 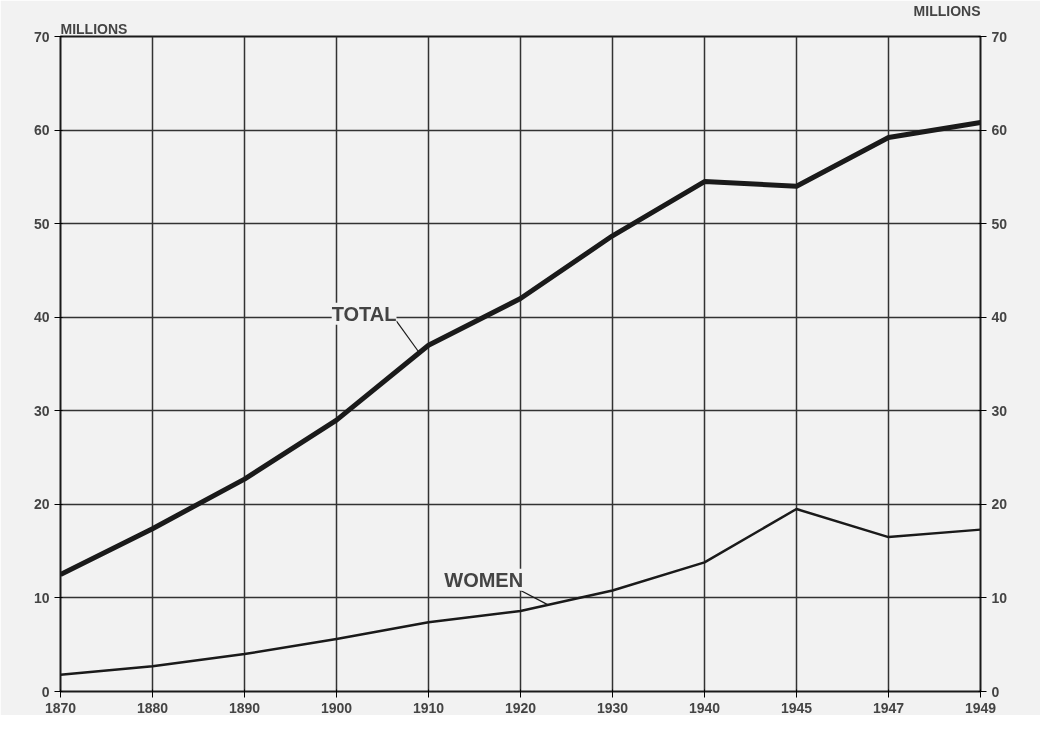 I want to click on series-label: TOTAL, so click(x=364, y=313).